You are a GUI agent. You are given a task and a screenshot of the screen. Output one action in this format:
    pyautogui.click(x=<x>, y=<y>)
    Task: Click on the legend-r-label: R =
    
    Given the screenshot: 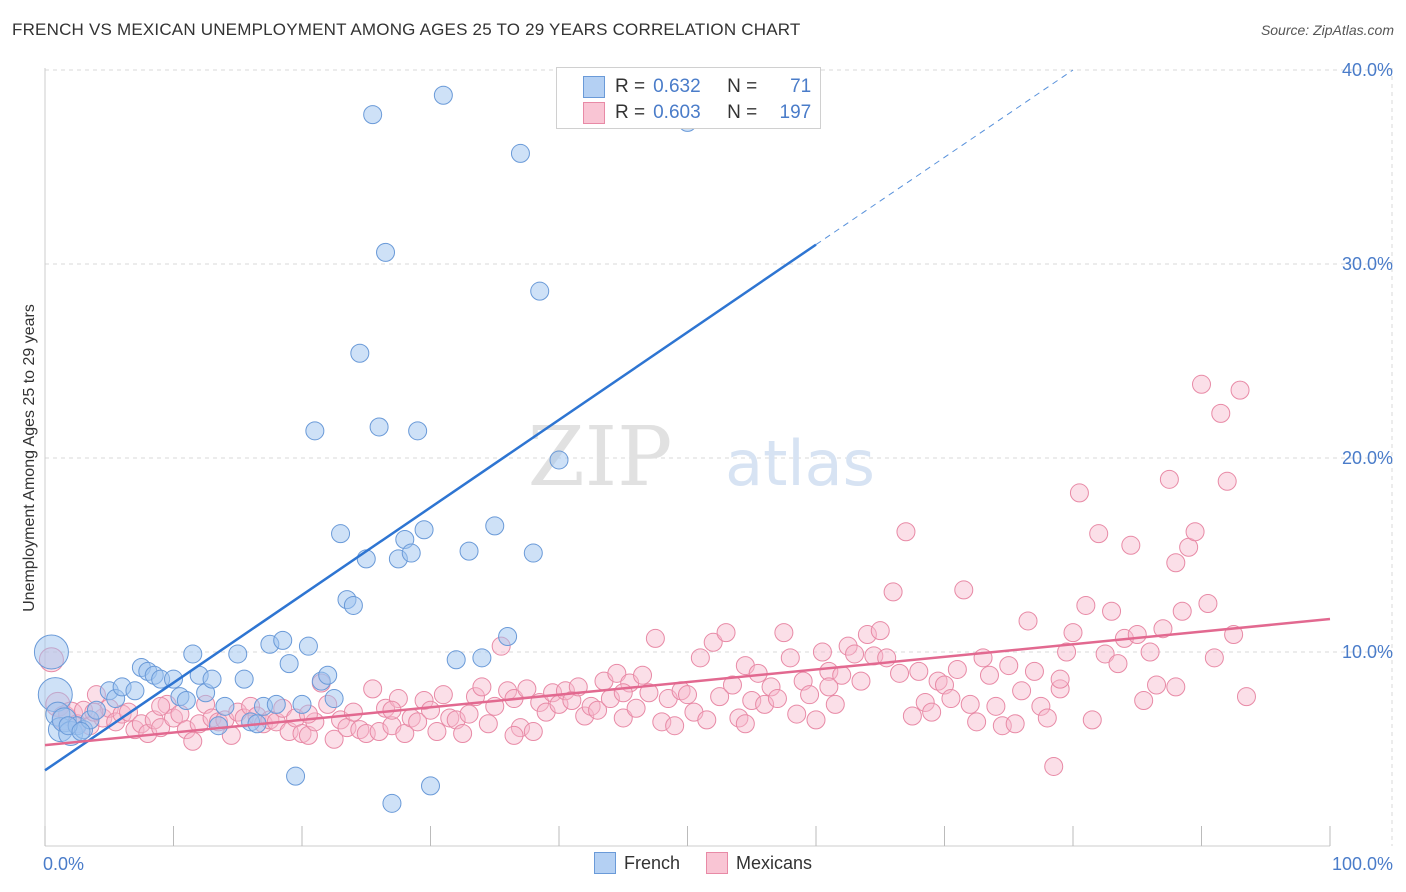 What is the action you would take?
    pyautogui.click(x=630, y=86)
    